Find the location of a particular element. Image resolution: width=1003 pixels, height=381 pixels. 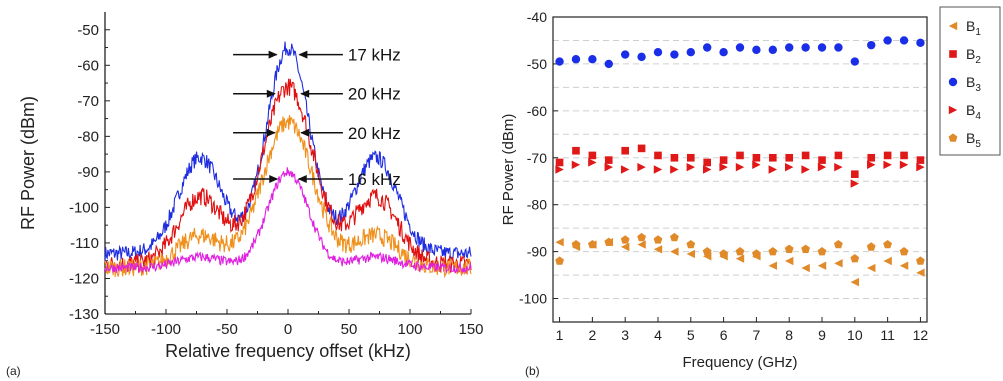

x-tick-label: 7 is located at coordinates (757, 335).